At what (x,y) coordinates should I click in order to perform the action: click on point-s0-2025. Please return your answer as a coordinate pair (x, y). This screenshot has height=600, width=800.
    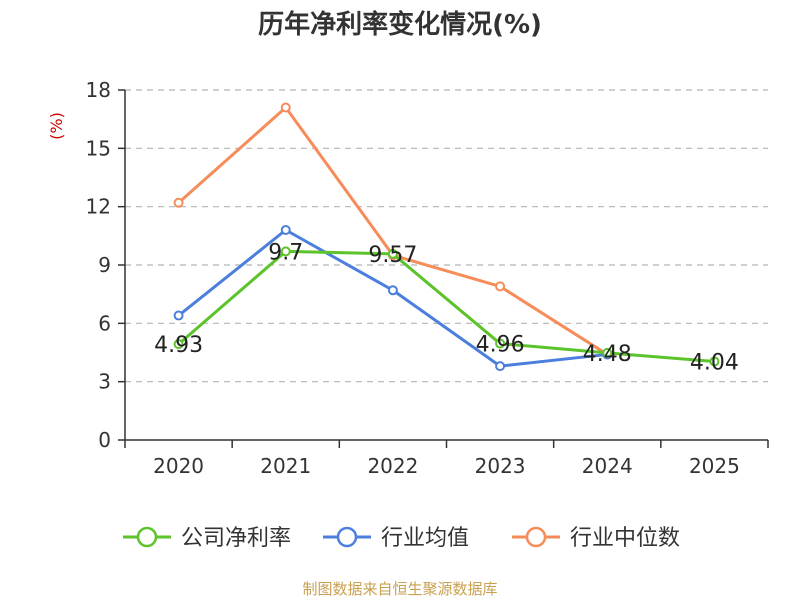
    Looking at the image, I should click on (714, 361).